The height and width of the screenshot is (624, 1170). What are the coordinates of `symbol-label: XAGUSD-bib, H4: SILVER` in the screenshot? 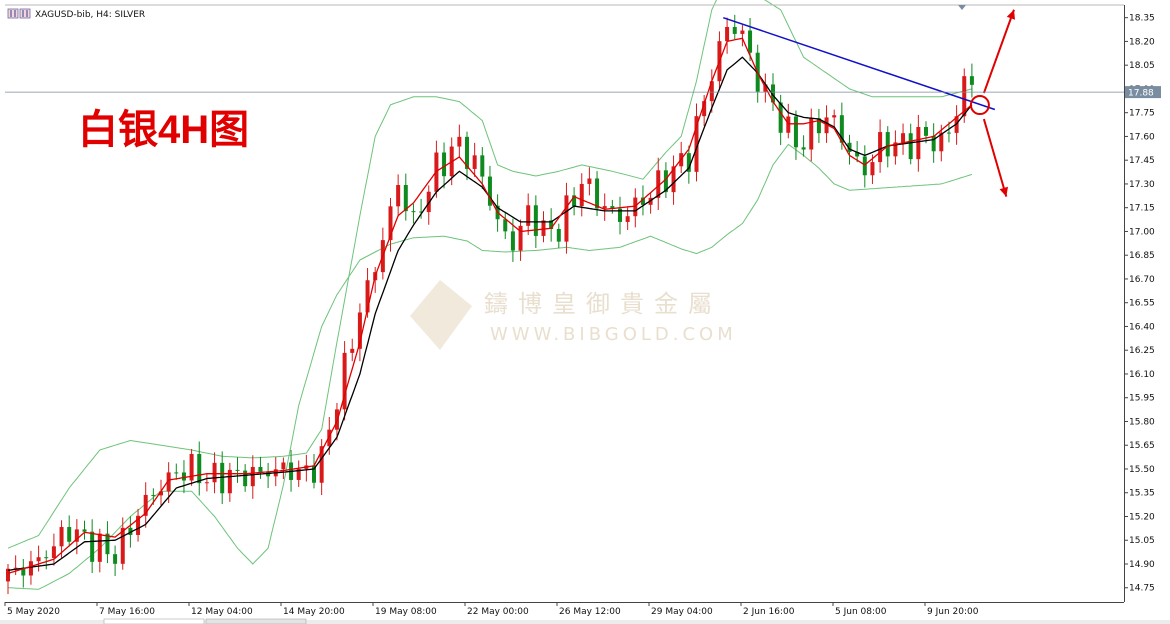 It's located at (90, 15).